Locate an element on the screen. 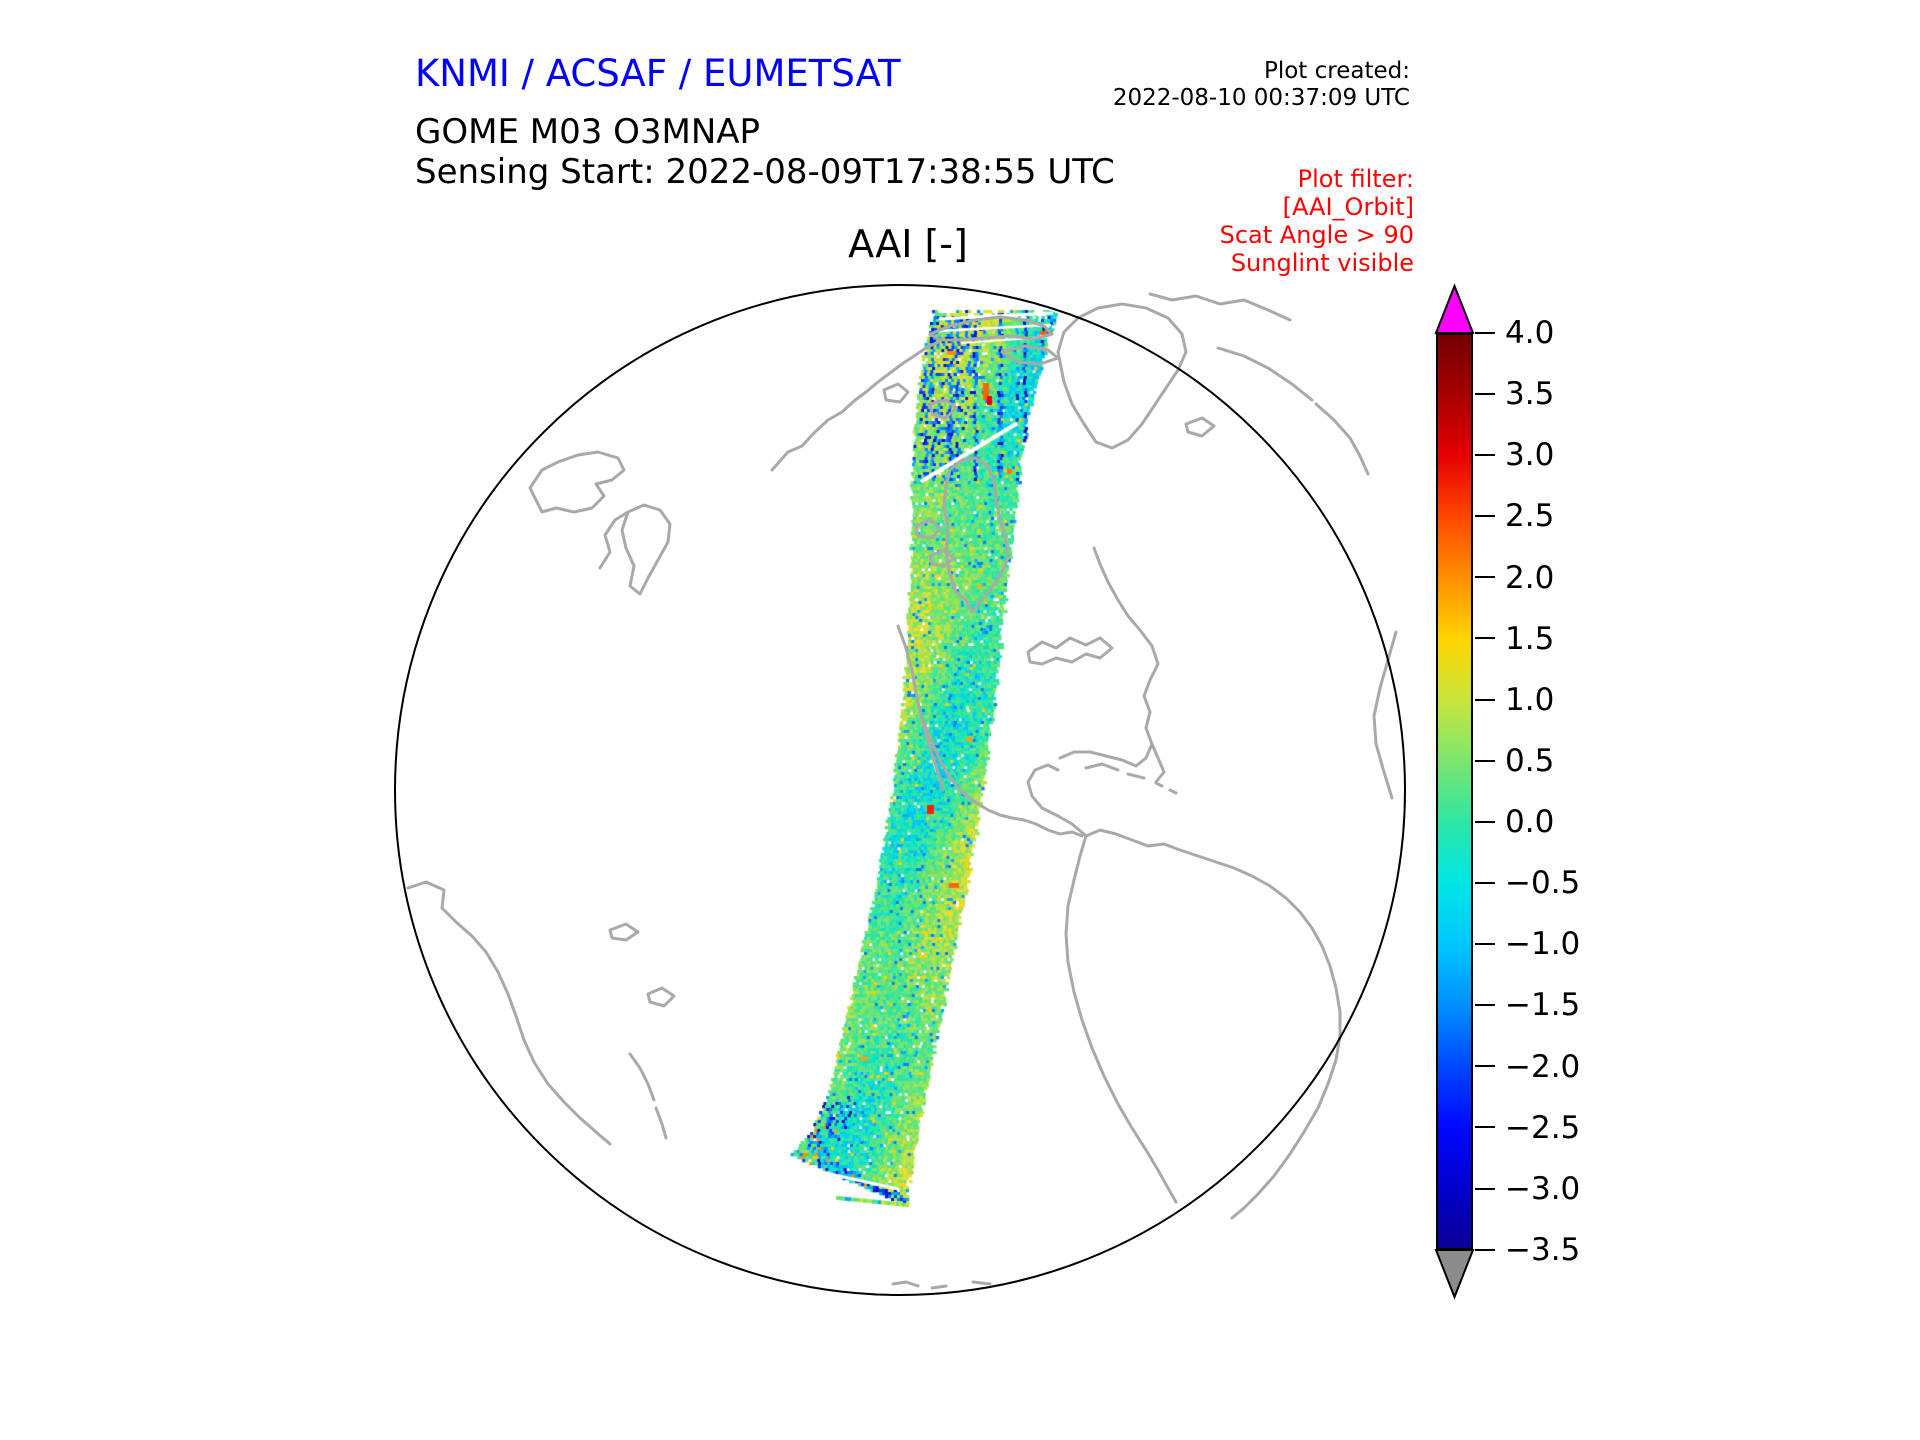  plot-created-block: Plot created: 2022-08-10 00:37:09 UTC is located at coordinates (1261, 85).